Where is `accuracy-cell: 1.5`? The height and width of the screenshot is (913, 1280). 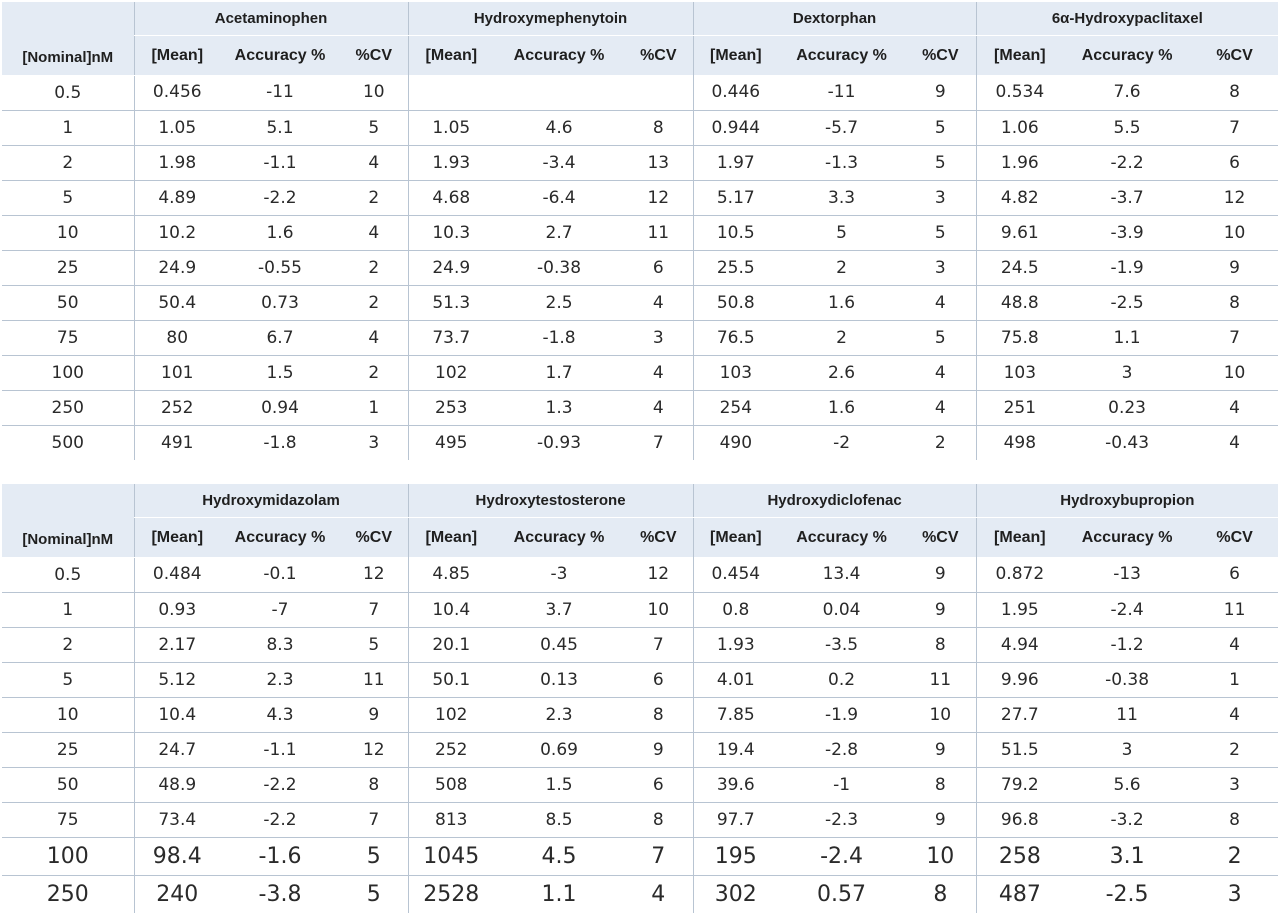 accuracy-cell: 1.5 is located at coordinates (280, 372).